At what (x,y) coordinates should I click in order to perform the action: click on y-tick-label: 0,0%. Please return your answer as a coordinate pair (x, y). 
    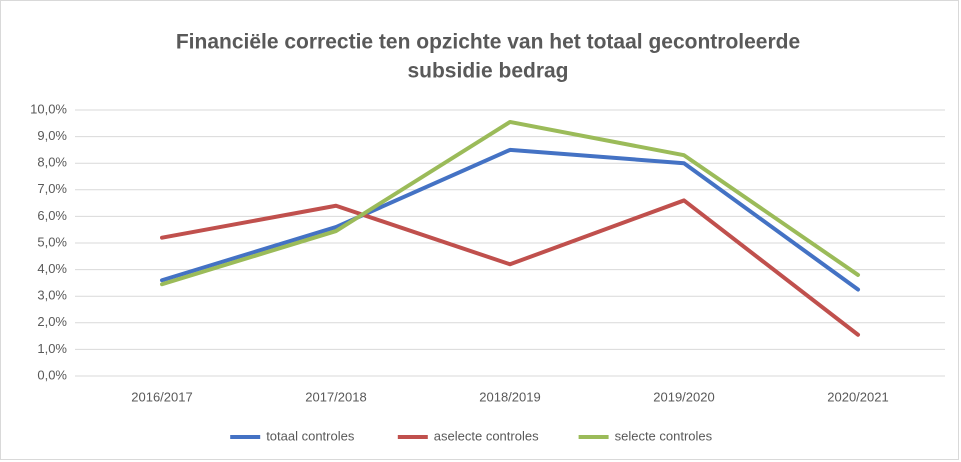
    Looking at the image, I should click on (52, 374).